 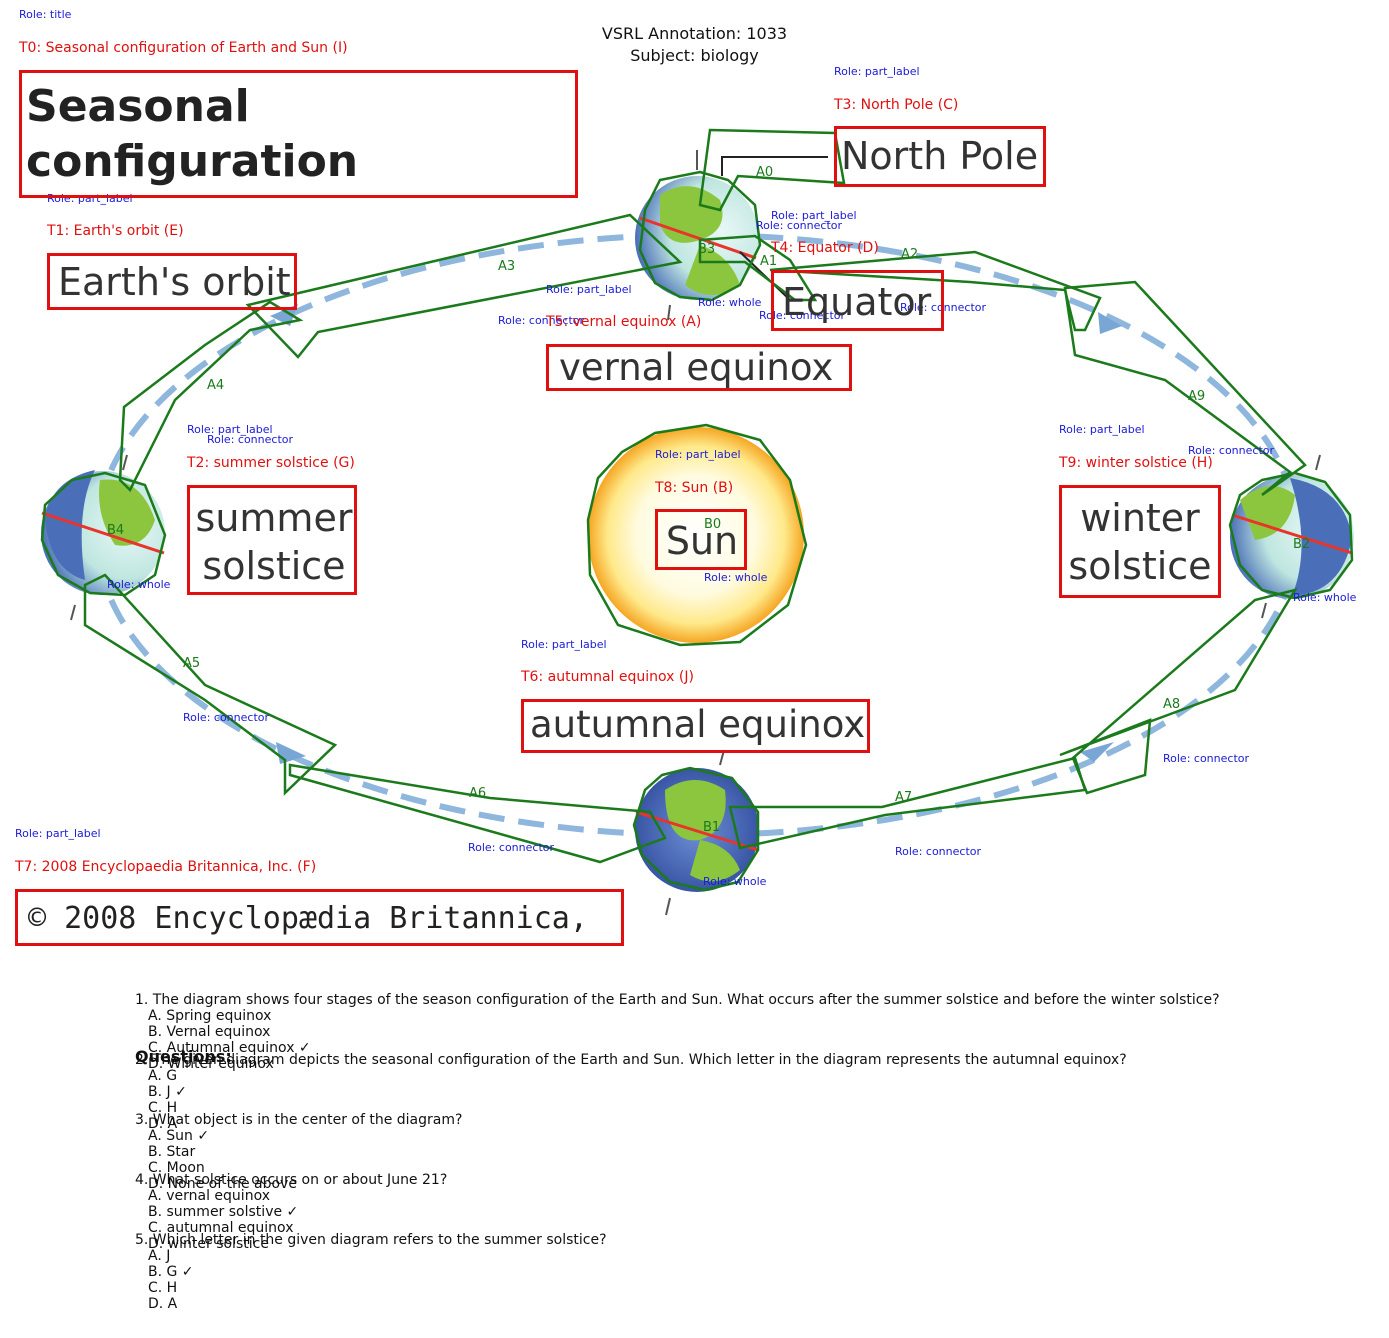 What do you see at coordinates (192, 134) in the screenshot?
I see `title-line-1: Seasonal configuration` at bounding box center [192, 134].